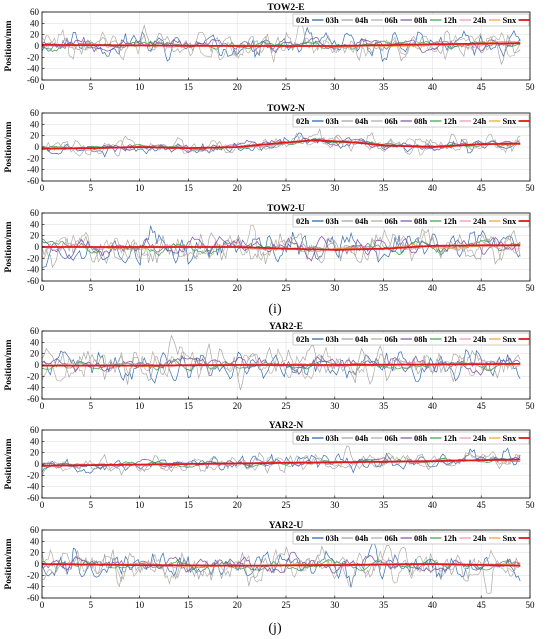 This screenshot has height=639, width=550. What do you see at coordinates (275, 309) in the screenshot?
I see `figure-label-i: (i)` at bounding box center [275, 309].